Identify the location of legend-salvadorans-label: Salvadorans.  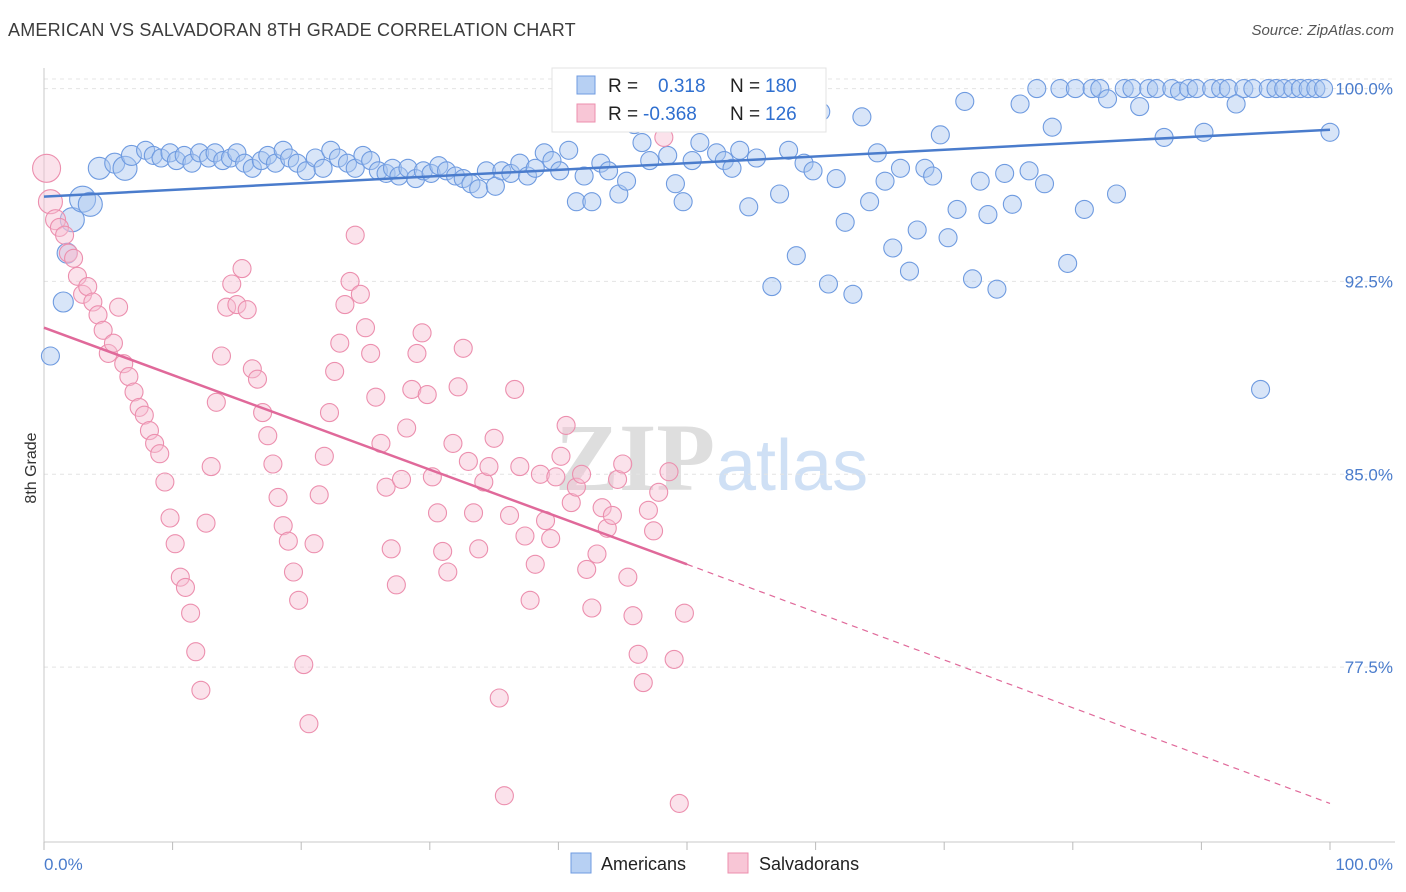
(809, 864).